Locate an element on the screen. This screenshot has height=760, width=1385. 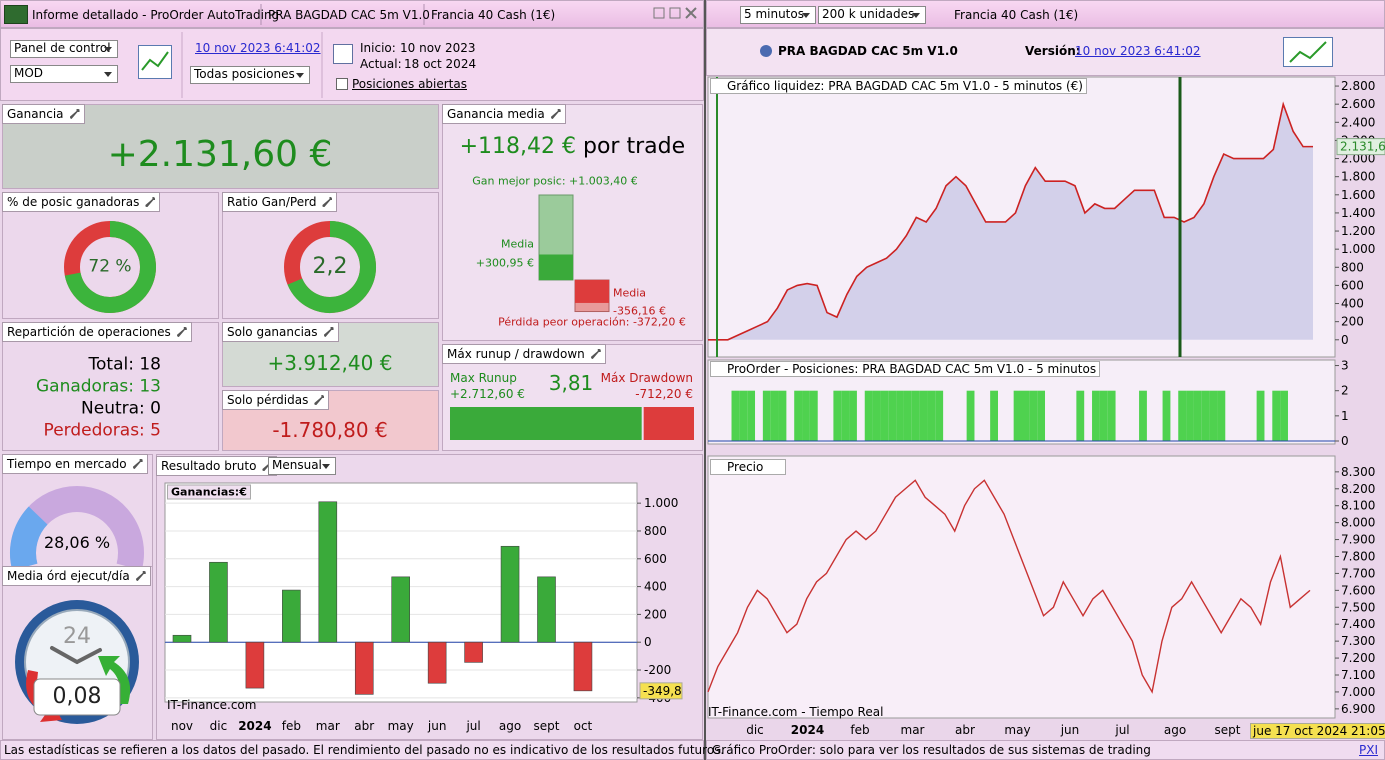
y-tick-label: 200 is located at coordinates (1352, 322).